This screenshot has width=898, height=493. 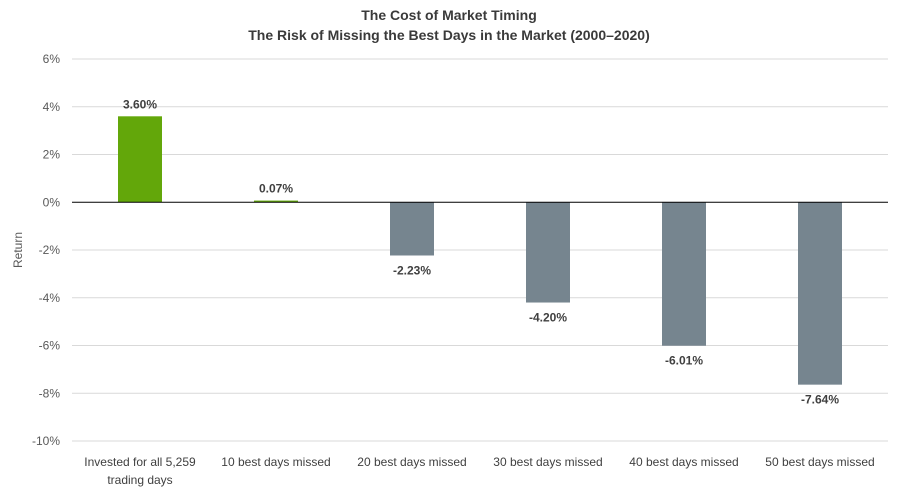 I want to click on y-axis-tick-labels: 6% 4% 2% 0% -2% -4% -6% -8% -10%, so click(x=46, y=250).